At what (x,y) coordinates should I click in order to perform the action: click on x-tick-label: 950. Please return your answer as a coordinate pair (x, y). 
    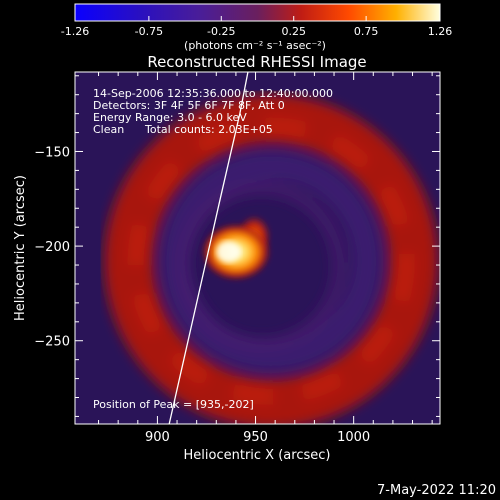
    Looking at the image, I should click on (255, 437).